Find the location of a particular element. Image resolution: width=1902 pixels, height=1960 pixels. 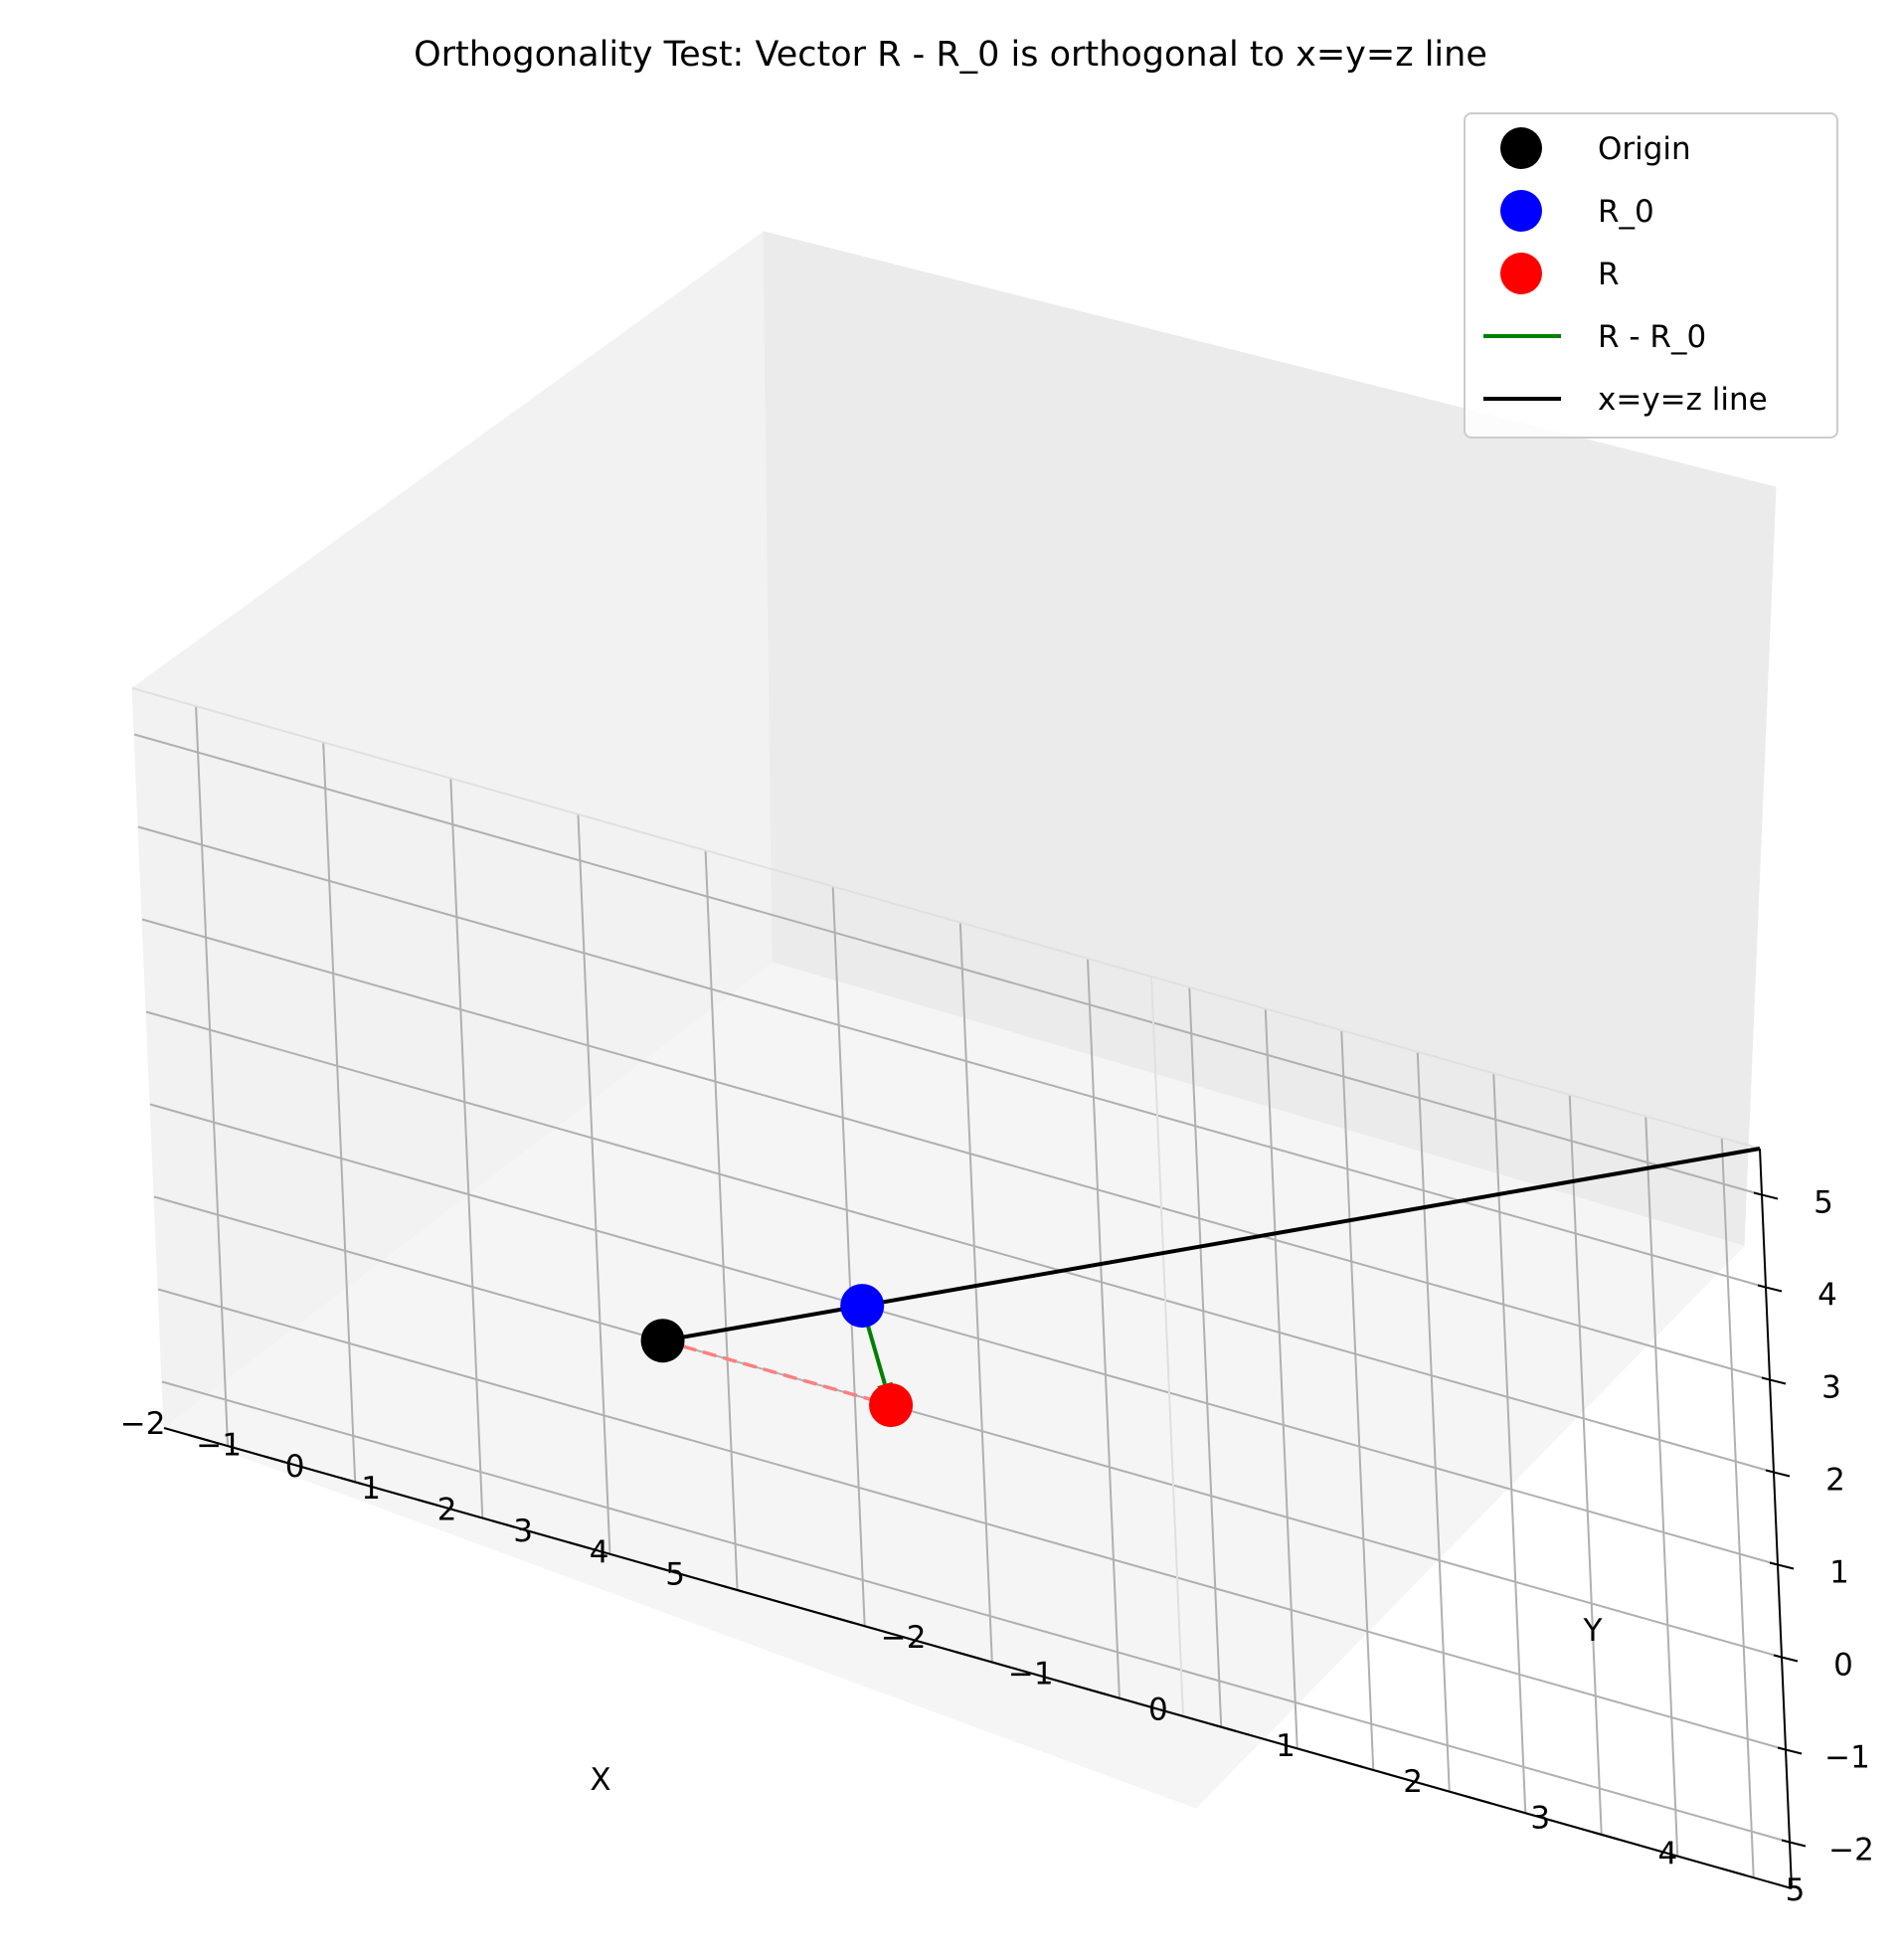

x-tick-label: 1 is located at coordinates (371, 1489).